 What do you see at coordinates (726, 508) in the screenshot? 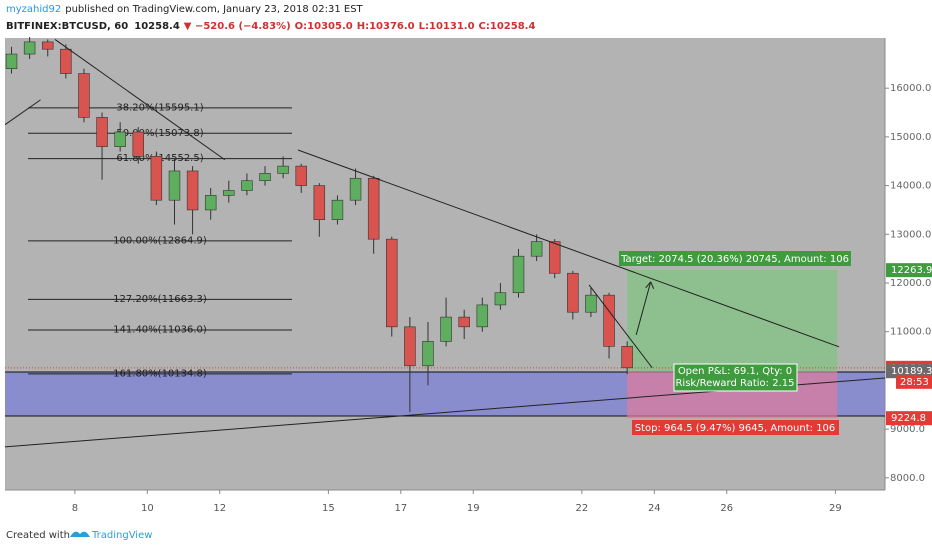
I see `x-tick-label: 26` at bounding box center [726, 508].